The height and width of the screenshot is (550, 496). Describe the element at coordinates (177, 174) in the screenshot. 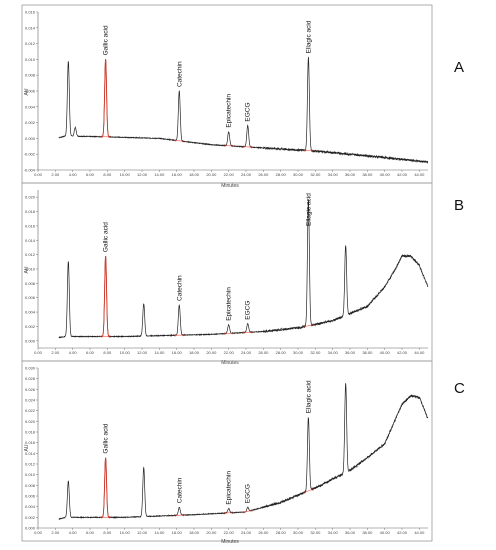

I see `x-tick-label-A: 16.00` at that location.